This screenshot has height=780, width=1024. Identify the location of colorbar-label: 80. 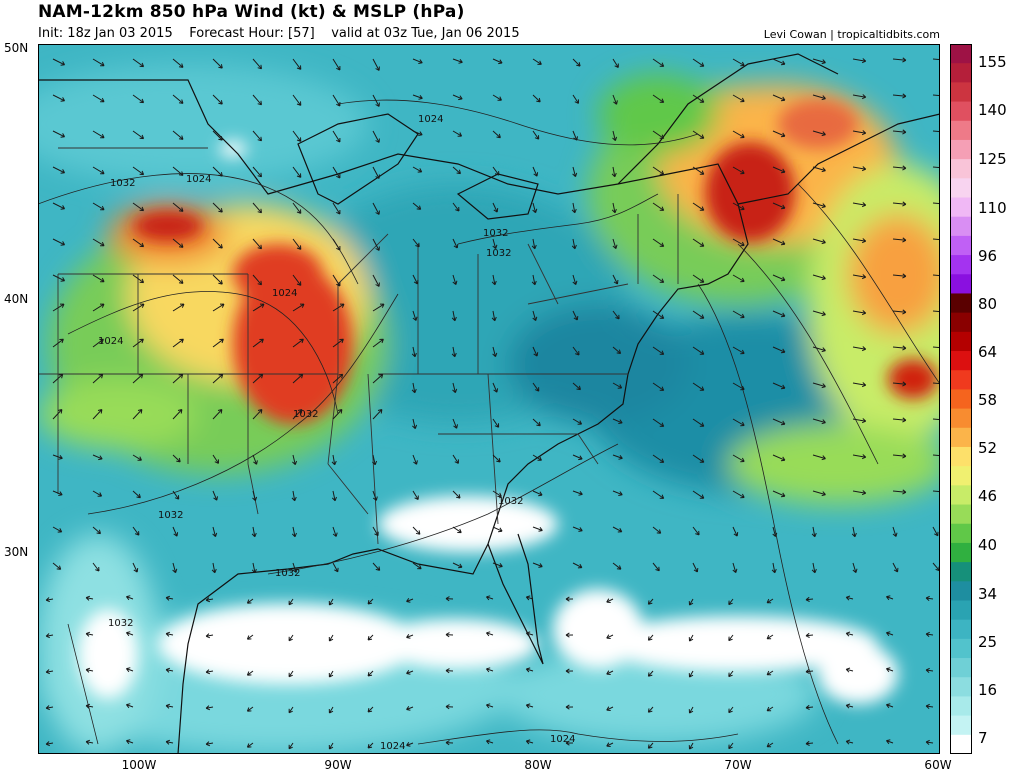
(988, 304).